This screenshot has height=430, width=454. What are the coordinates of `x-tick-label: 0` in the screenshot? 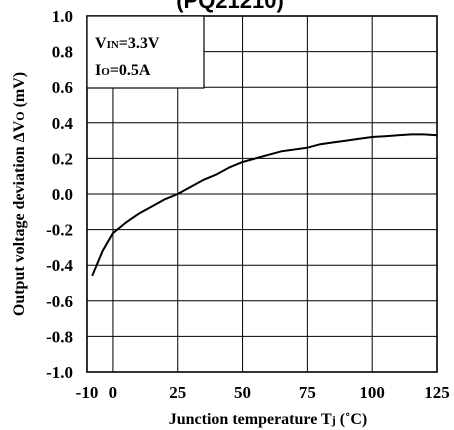 It's located at (113, 392).